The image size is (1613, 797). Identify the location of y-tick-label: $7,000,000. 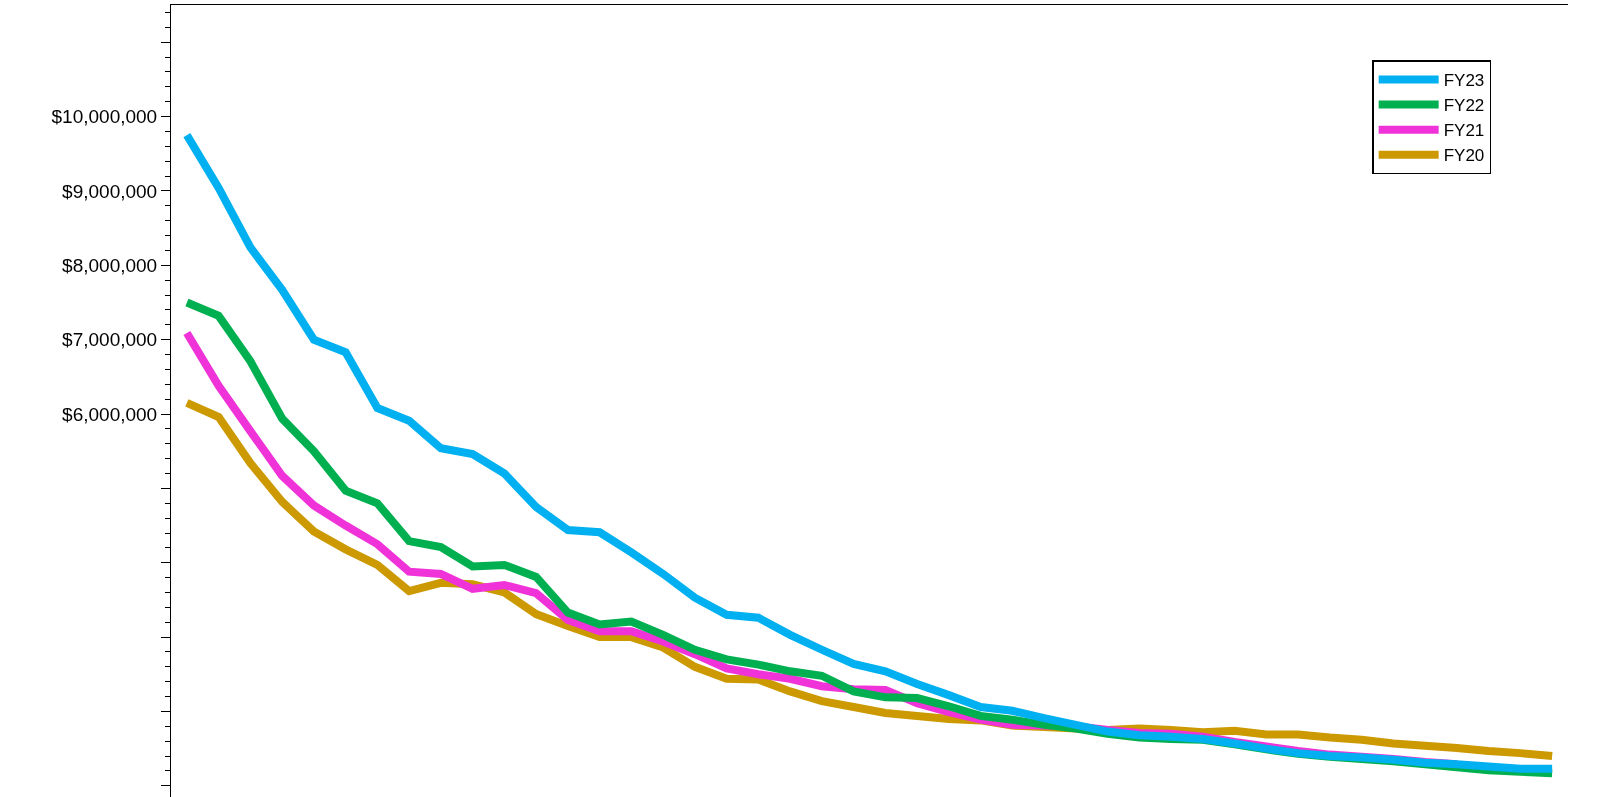
(110, 340).